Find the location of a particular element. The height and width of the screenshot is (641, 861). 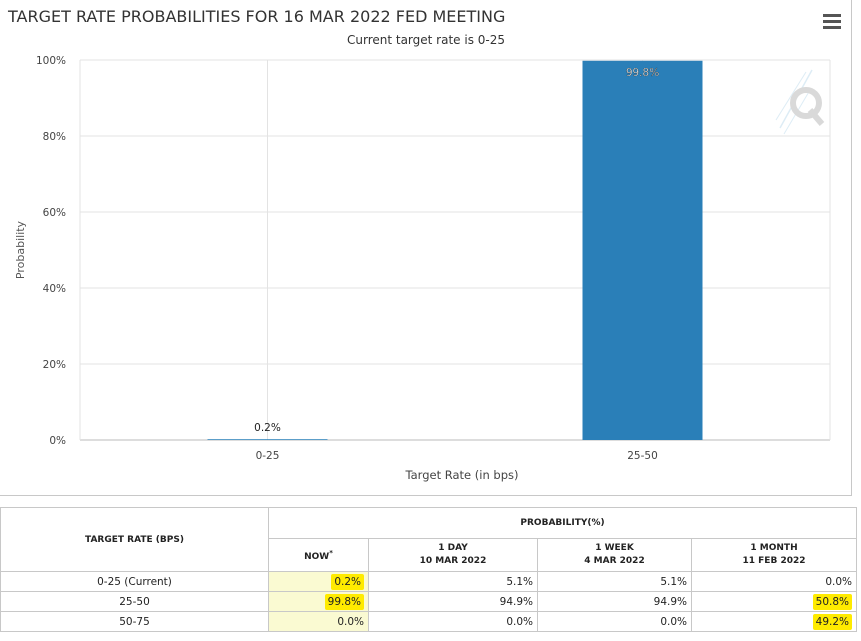

y-tick-label: 60% is located at coordinates (54, 213).